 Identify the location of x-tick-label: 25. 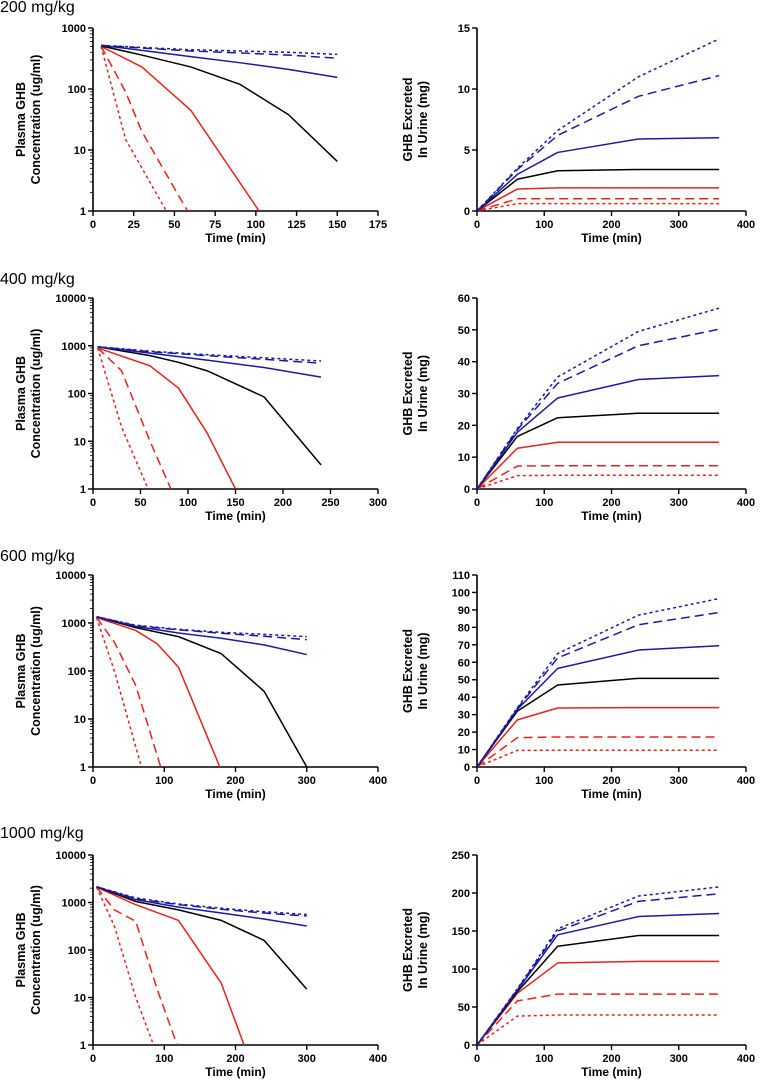
(134, 225).